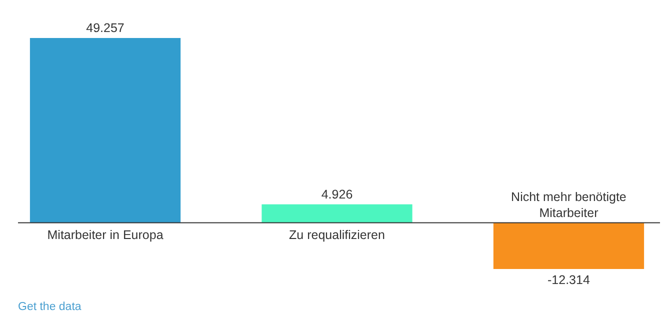  Describe the element at coordinates (337, 194) in the screenshot. I see `data-label: 4.926` at that location.